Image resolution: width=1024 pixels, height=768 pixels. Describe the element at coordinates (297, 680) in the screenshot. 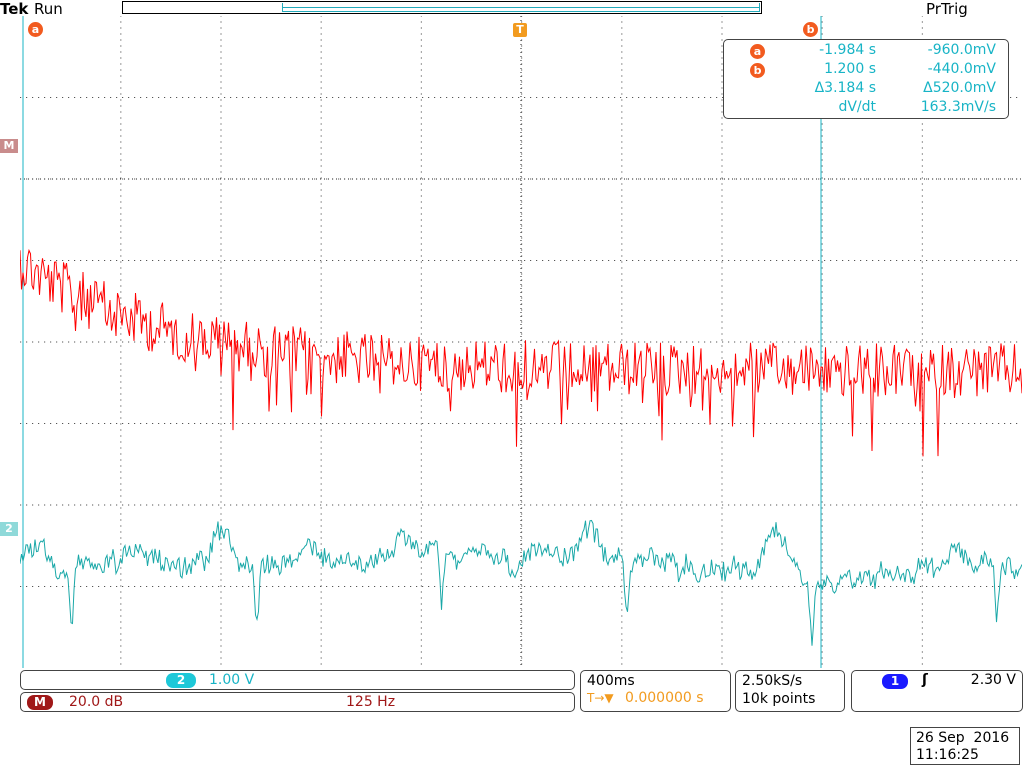

I see `ch2-scale-panel: 2 1.00 V` at that location.